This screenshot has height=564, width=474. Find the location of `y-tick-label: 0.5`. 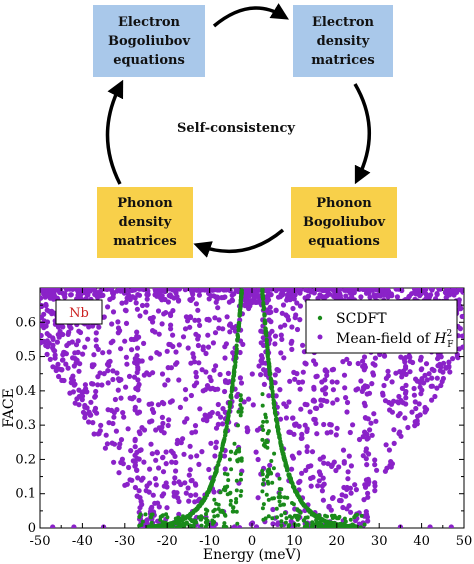

y-tick-label: 0.5 is located at coordinates (25, 357).